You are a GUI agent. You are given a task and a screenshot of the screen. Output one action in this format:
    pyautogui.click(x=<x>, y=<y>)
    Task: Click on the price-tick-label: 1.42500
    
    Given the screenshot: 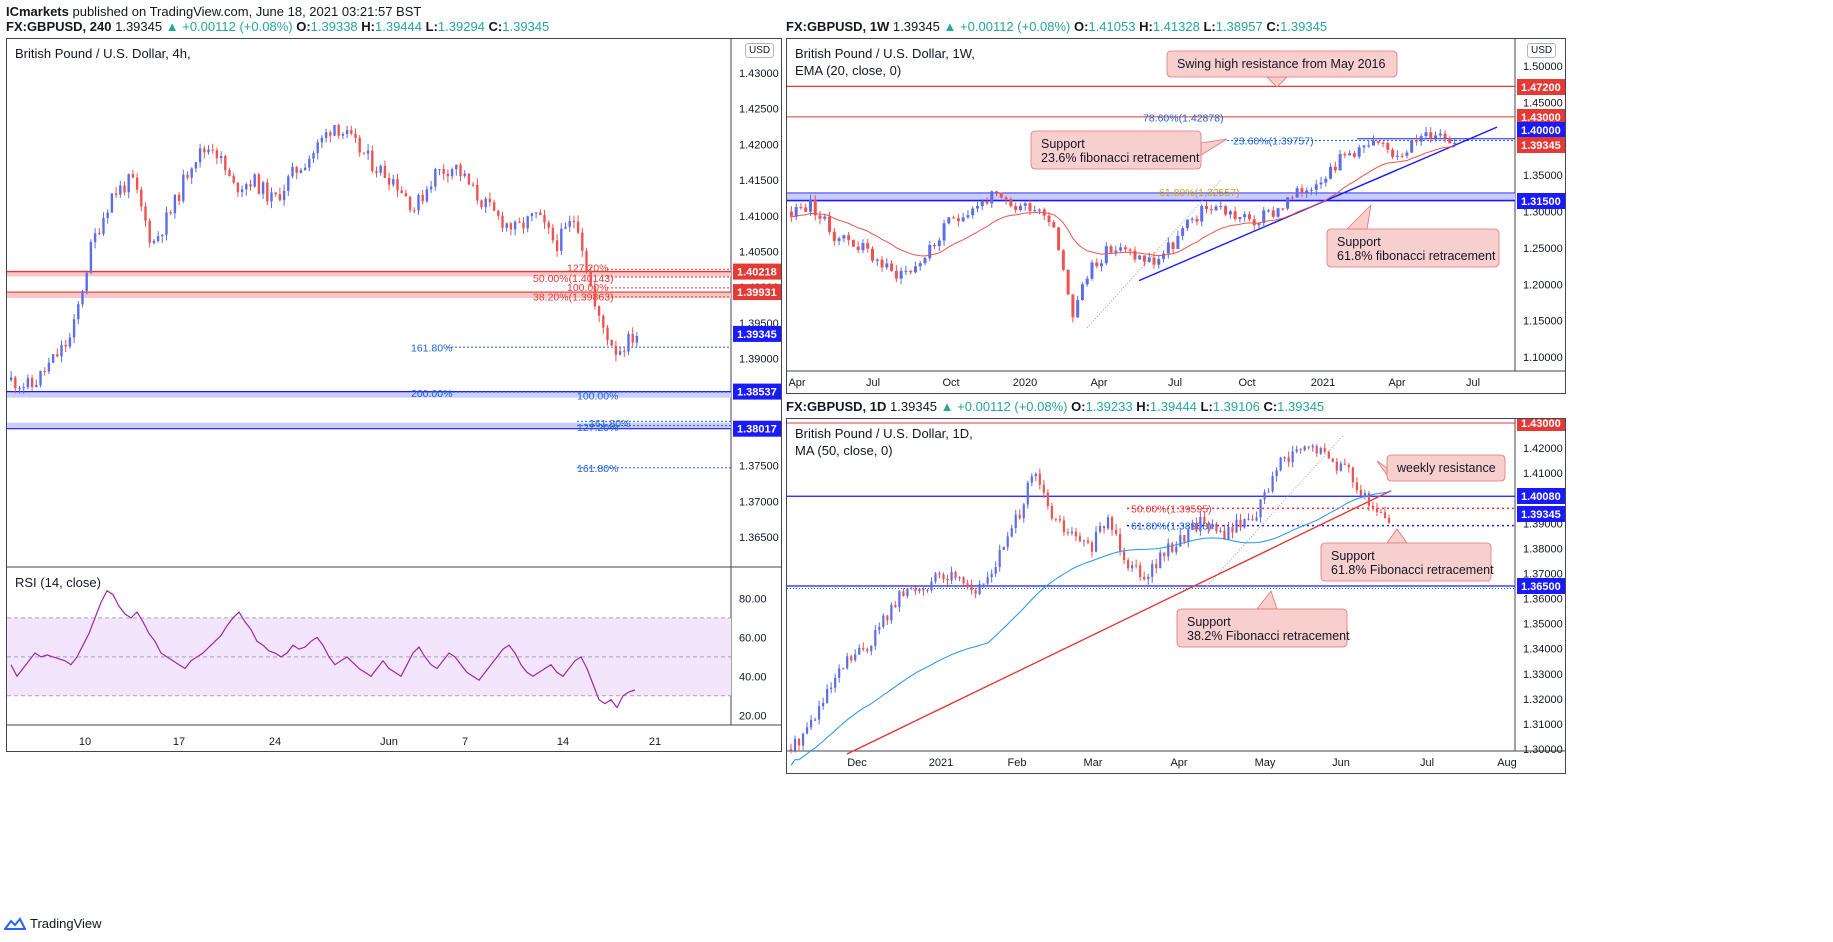 What is the action you would take?
    pyautogui.click(x=759, y=110)
    